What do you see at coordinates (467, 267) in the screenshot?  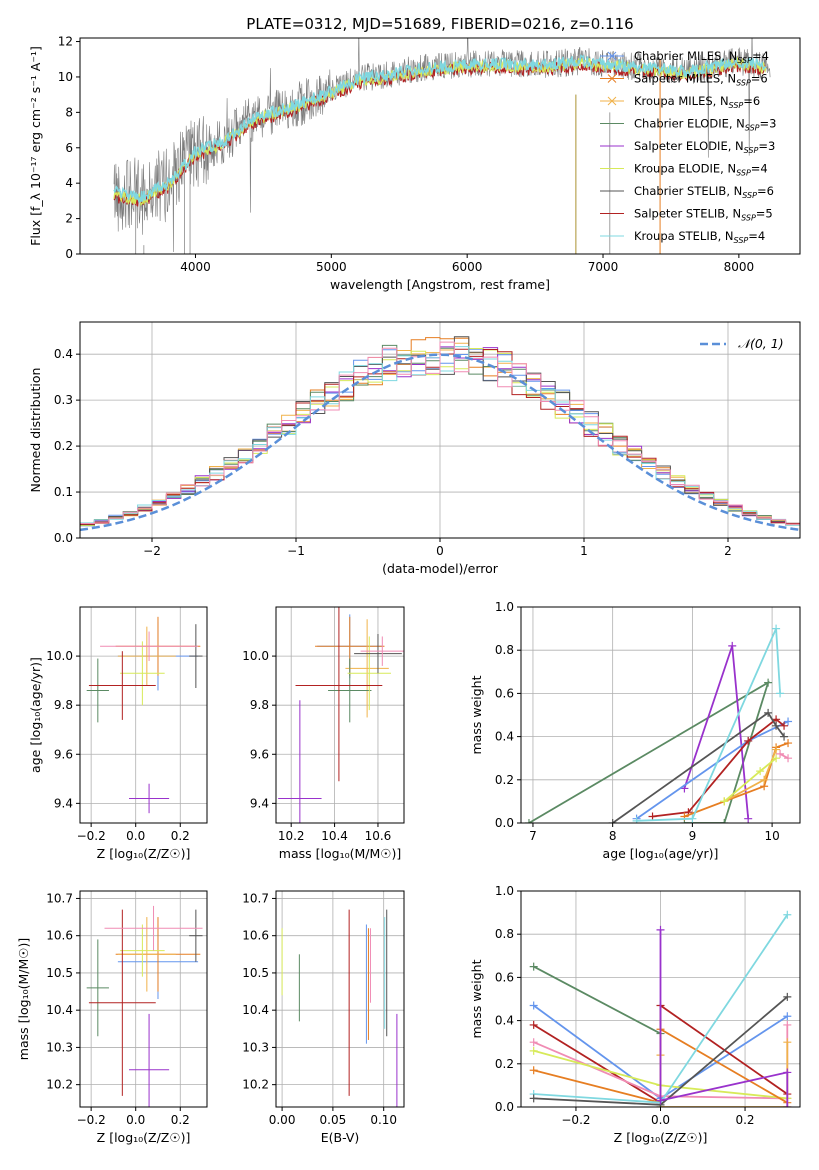 I see `x-tick-label: 6000` at bounding box center [467, 267].